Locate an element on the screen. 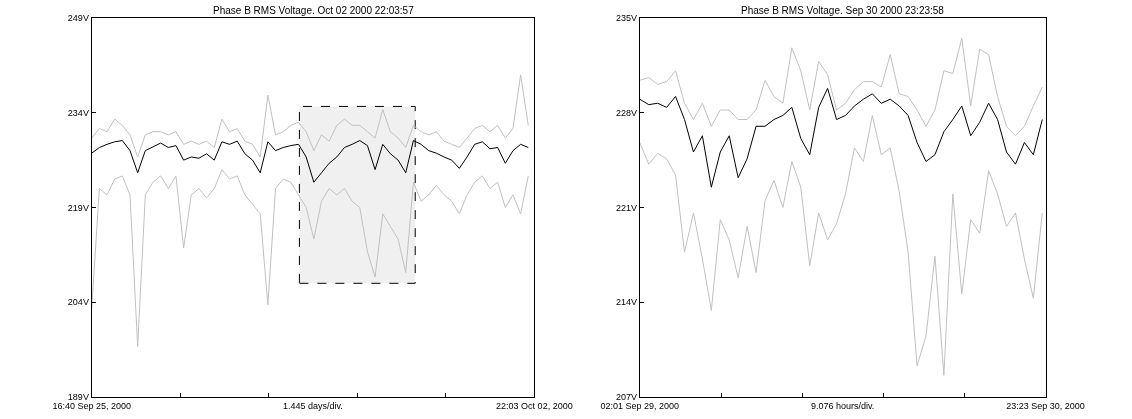  y-tick-label: 214V is located at coordinates (626, 302).